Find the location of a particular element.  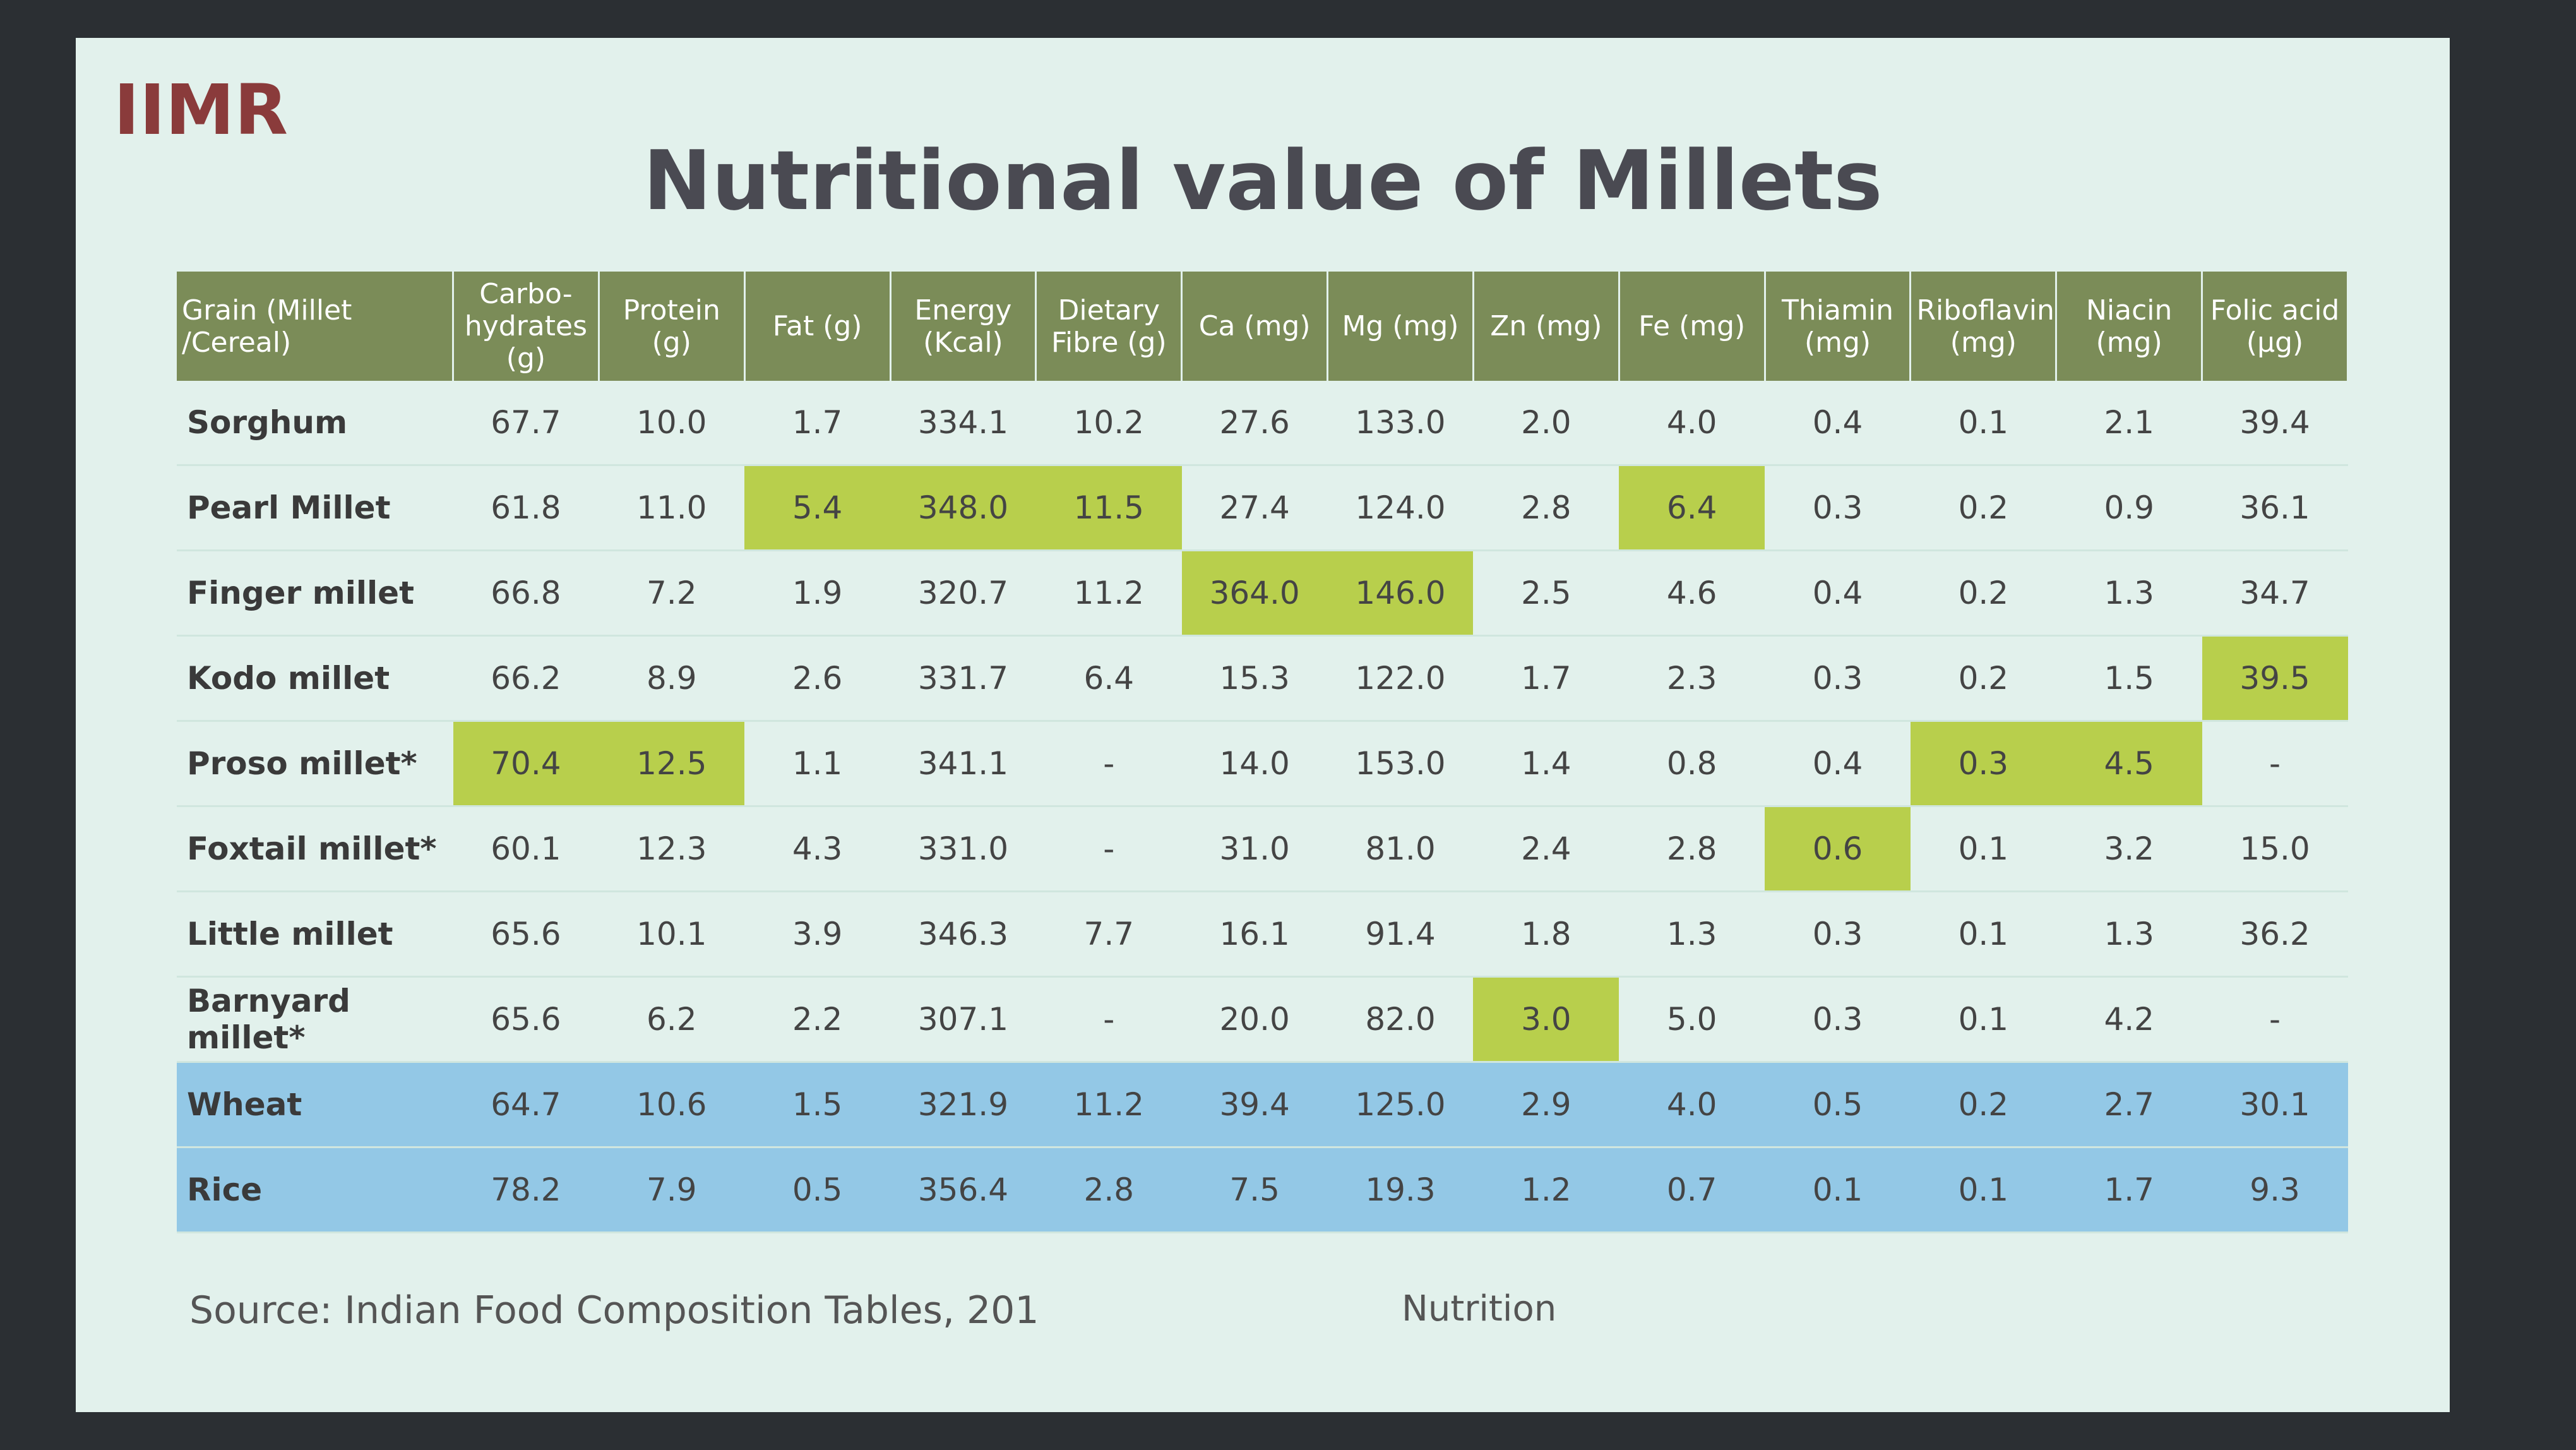

column-header: Thiamin (mg) is located at coordinates (1838, 326).